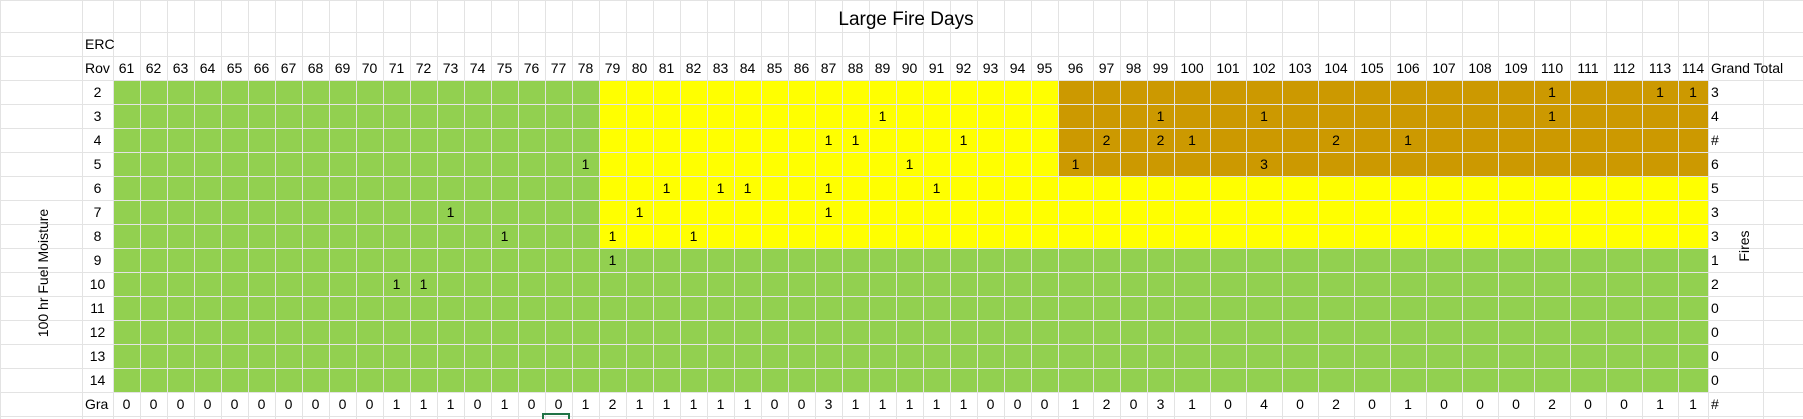 The width and height of the screenshot is (1803, 419). I want to click on column-header-erc-103: 103, so click(1300, 68).